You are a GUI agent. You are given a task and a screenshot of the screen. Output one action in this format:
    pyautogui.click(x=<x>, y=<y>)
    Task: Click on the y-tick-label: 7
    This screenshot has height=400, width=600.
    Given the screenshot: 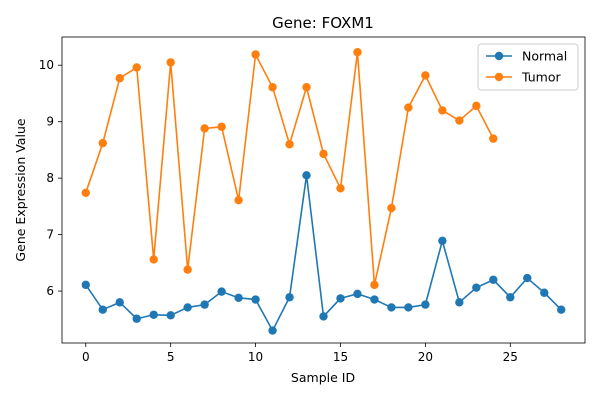 What is the action you would take?
    pyautogui.click(x=50, y=235)
    